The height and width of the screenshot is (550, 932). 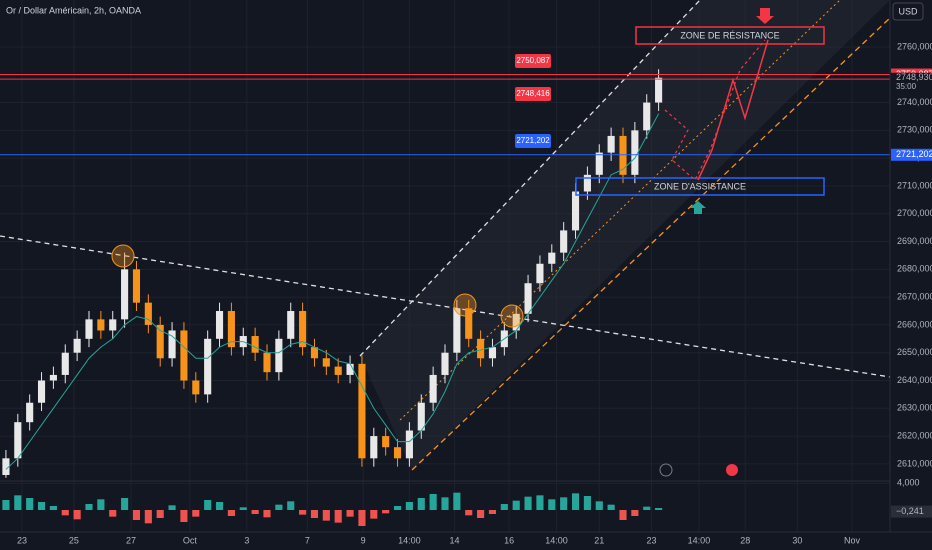 What do you see at coordinates (797, 540) in the screenshot?
I see `x-tick-label: 30` at bounding box center [797, 540].